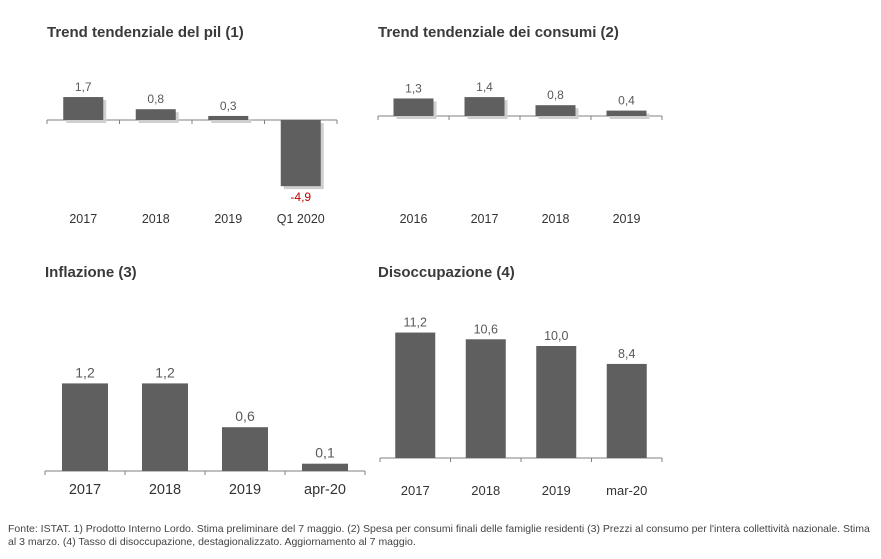  I want to click on data-label: 10,0, so click(556, 336).